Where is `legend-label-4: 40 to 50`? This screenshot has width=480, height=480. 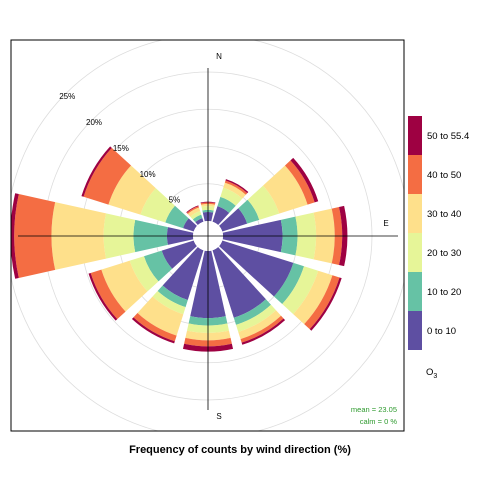 legend-label-4: 40 to 50 is located at coordinates (444, 175).